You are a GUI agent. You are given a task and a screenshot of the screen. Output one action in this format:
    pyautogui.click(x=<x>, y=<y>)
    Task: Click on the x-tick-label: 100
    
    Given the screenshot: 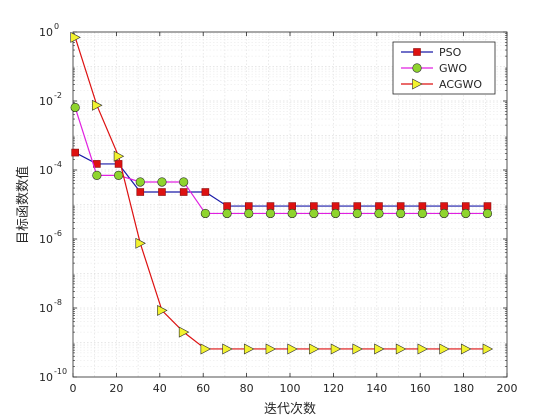 What is the action you would take?
    pyautogui.click(x=290, y=388)
    